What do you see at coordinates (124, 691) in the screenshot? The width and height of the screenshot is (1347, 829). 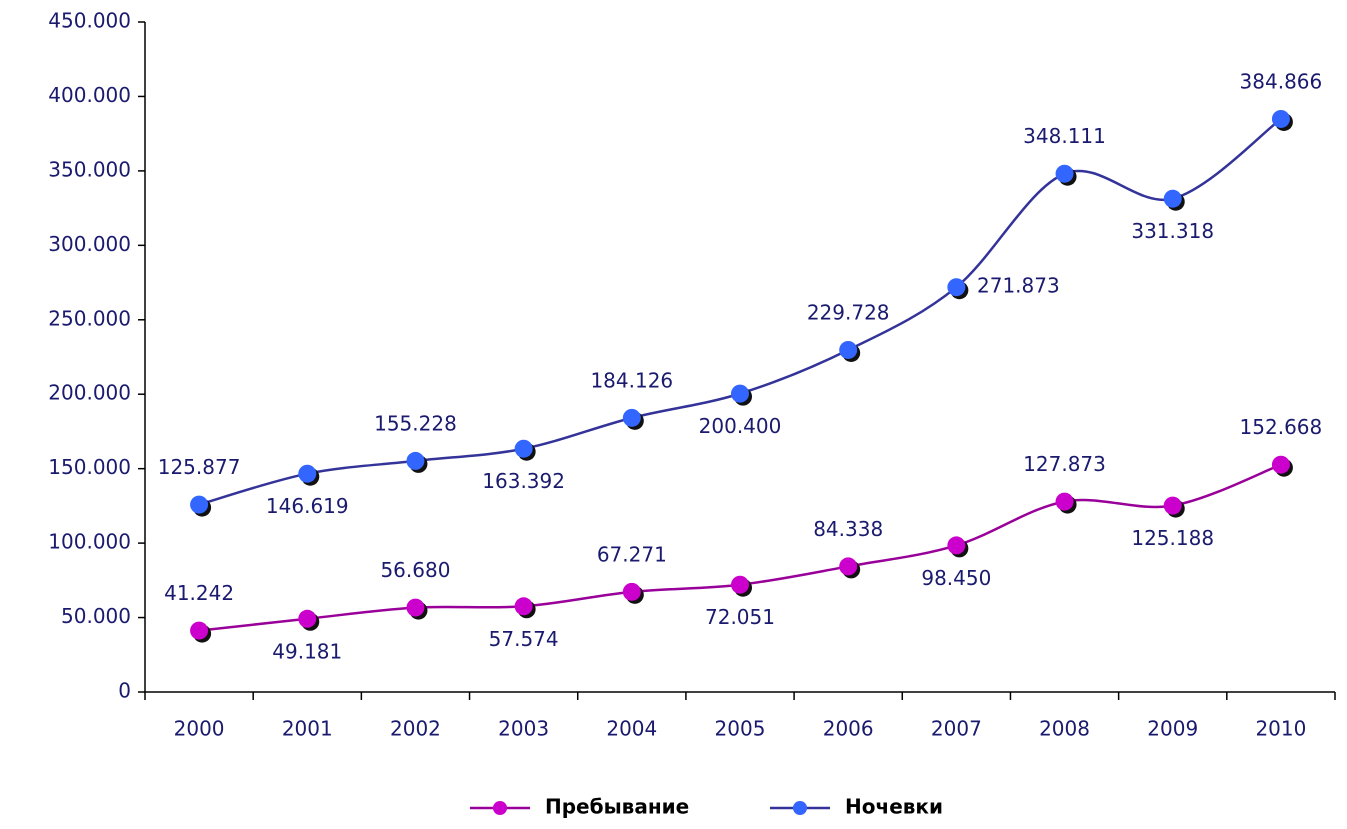 I see `y-tick-label: 0` at bounding box center [124, 691].